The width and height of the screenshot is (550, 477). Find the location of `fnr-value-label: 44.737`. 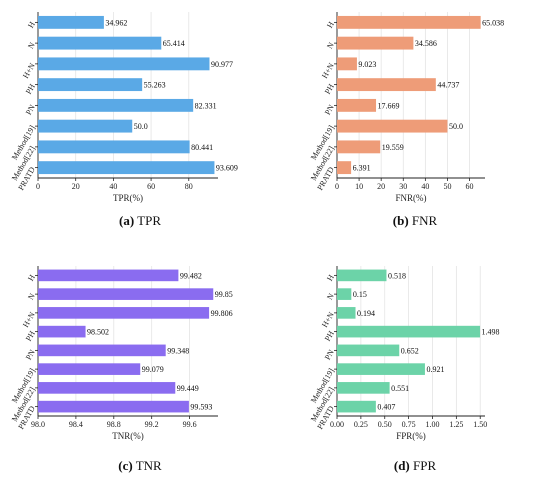

fnr-value-label: 44.737 is located at coordinates (448, 85).